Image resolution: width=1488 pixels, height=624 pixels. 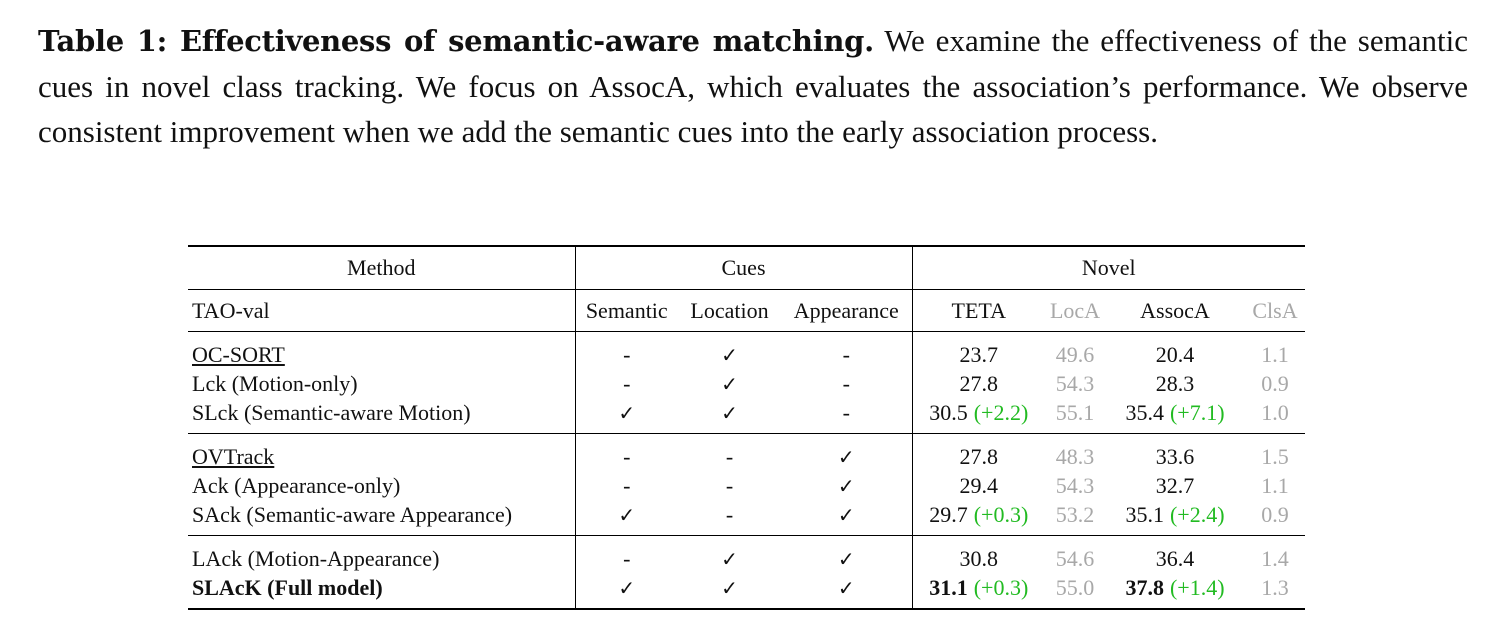 I want to click on method-name-value: SAck (Semantic-aware Appearance), so click(x=352, y=514).